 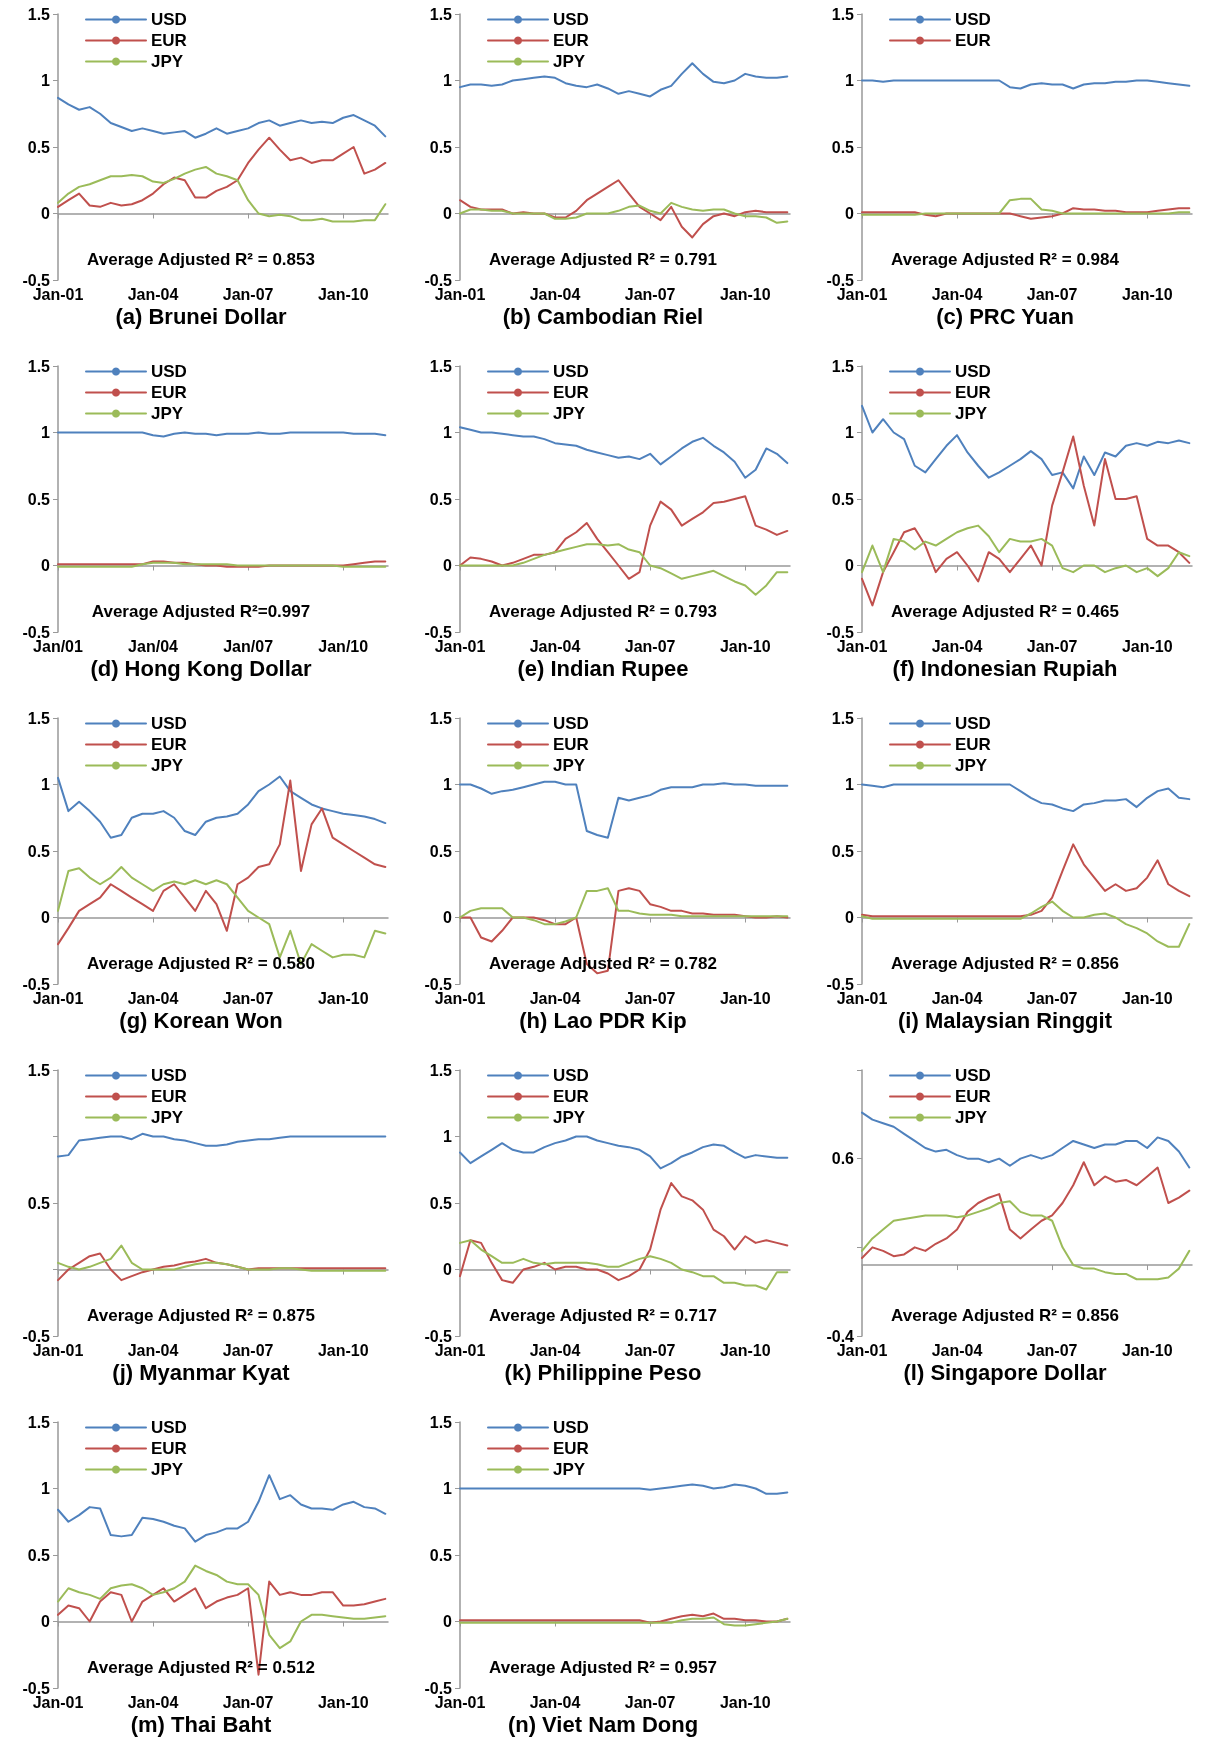 What do you see at coordinates (1005, 611) in the screenshot?
I see `annotation: Average Adjusted R² = 0.465` at bounding box center [1005, 611].